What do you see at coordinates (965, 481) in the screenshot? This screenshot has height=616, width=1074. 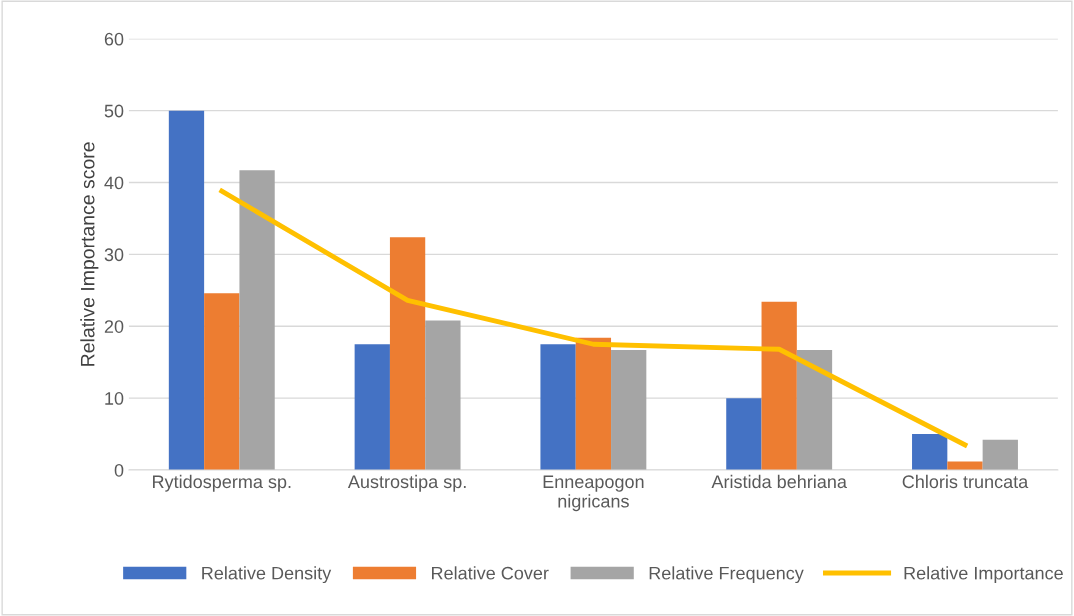 I see `x-tick-label: Chloris truncata` at bounding box center [965, 481].